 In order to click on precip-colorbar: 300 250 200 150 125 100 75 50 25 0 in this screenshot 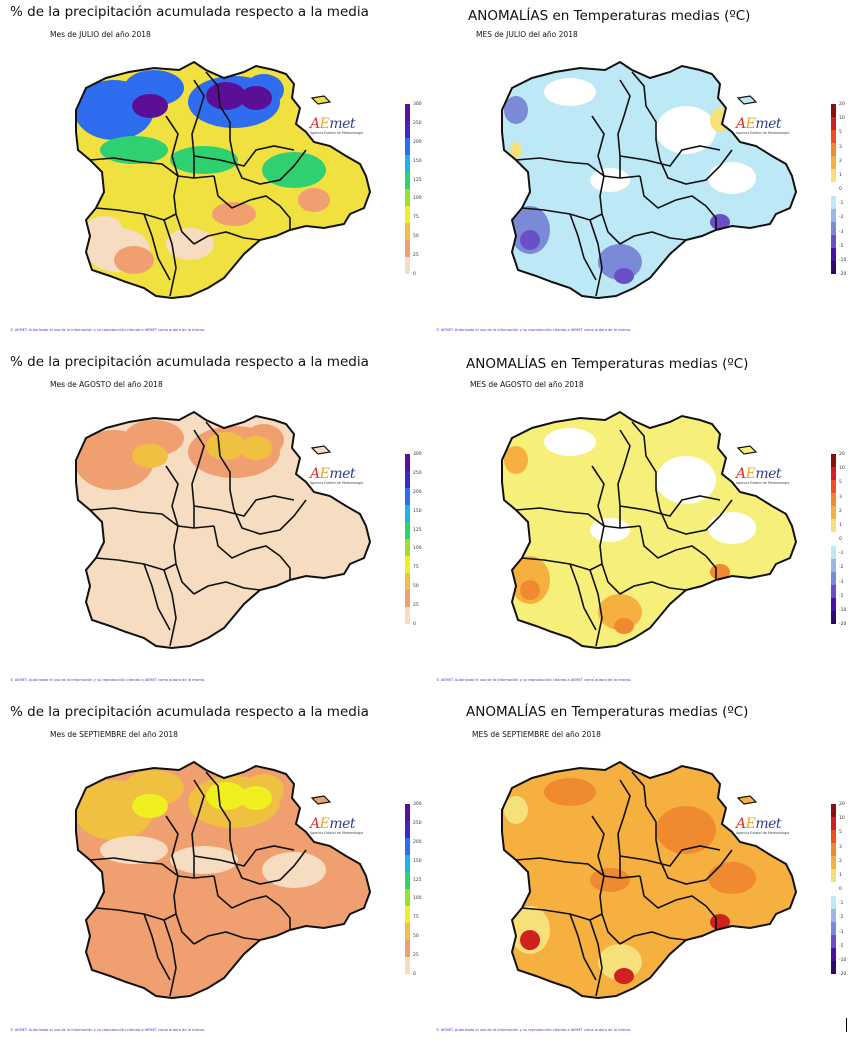, I will do `click(415, 889)`.